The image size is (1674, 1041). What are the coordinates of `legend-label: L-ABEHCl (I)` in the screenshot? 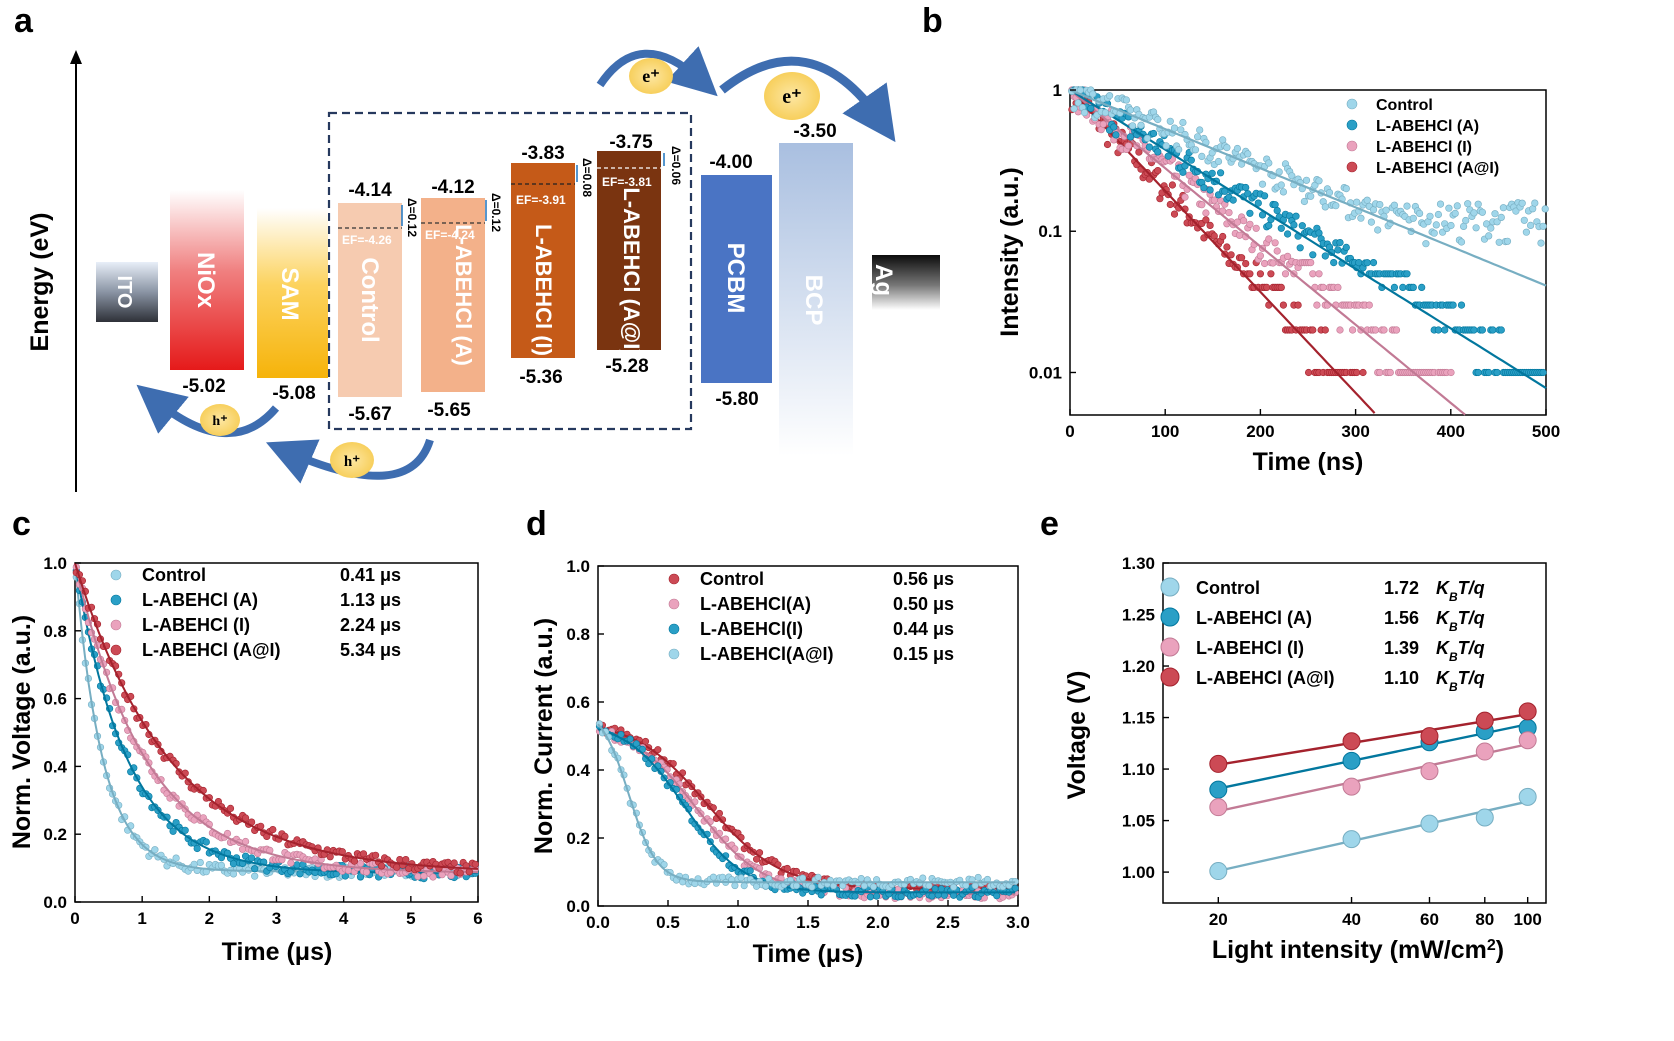 It's located at (196, 625).